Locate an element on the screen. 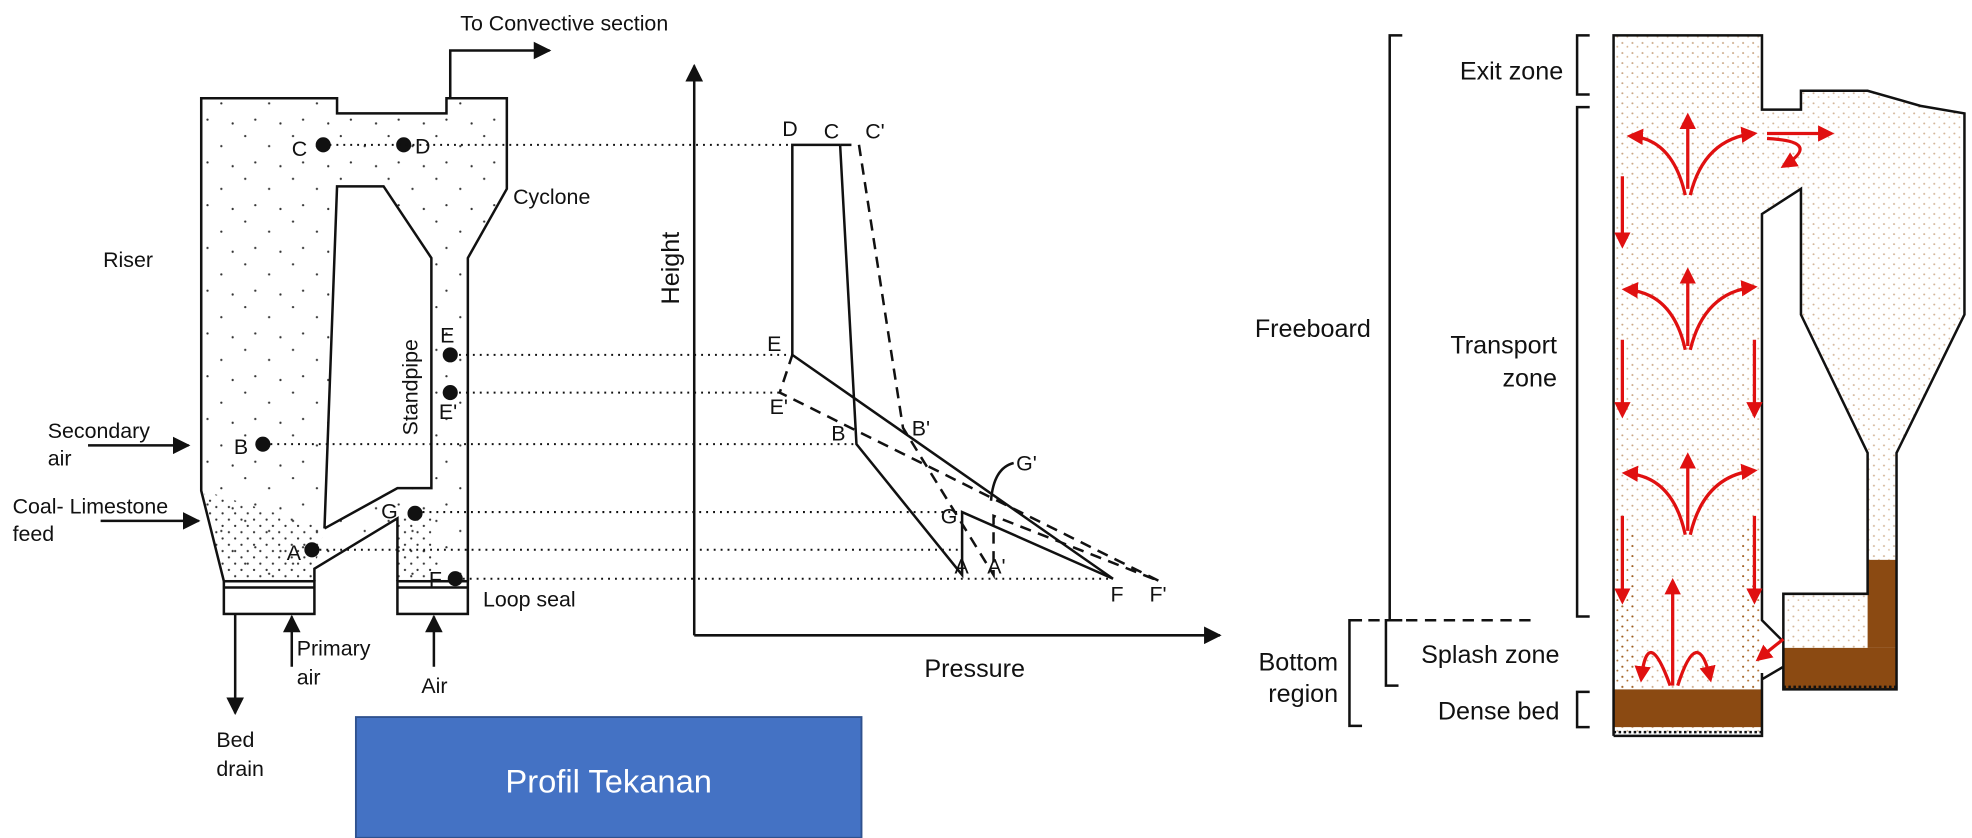 This screenshot has width=1972, height=838. secondary-air-label: Secondary air is located at coordinates (99, 445).